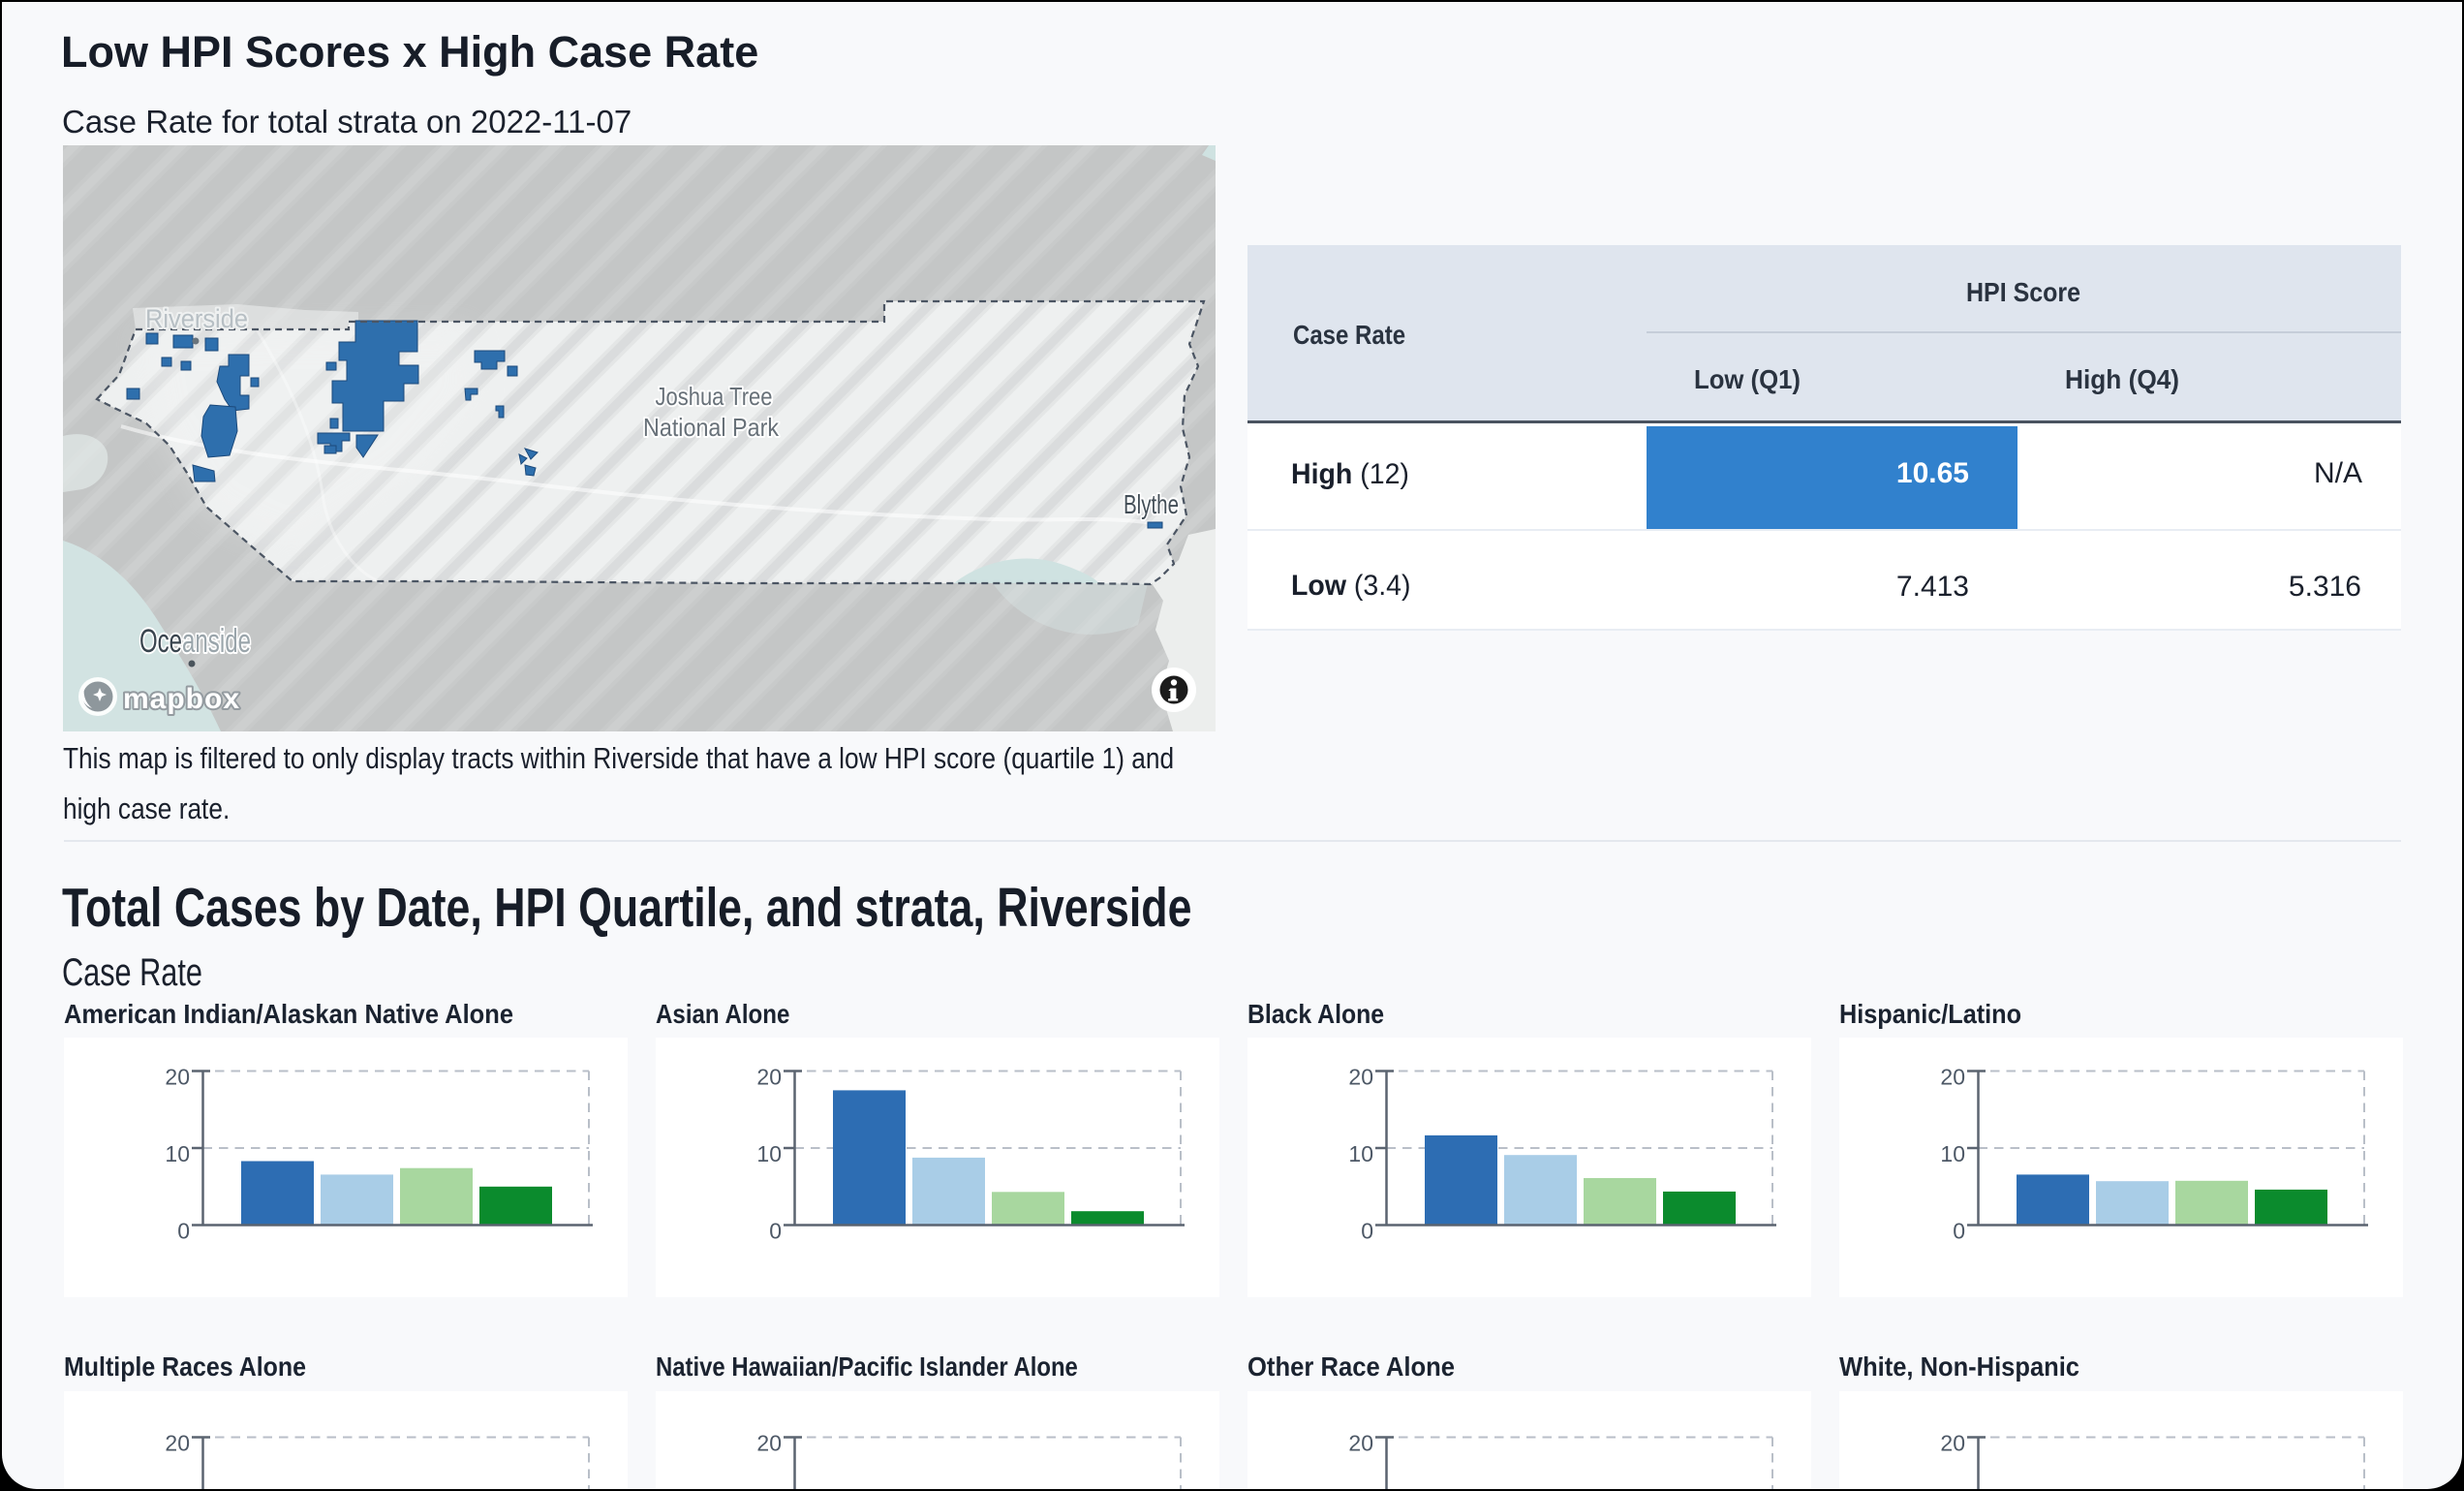 This screenshot has width=2464, height=1491. What do you see at coordinates (196, 318) in the screenshot?
I see `svg-text: Riverside` at bounding box center [196, 318].